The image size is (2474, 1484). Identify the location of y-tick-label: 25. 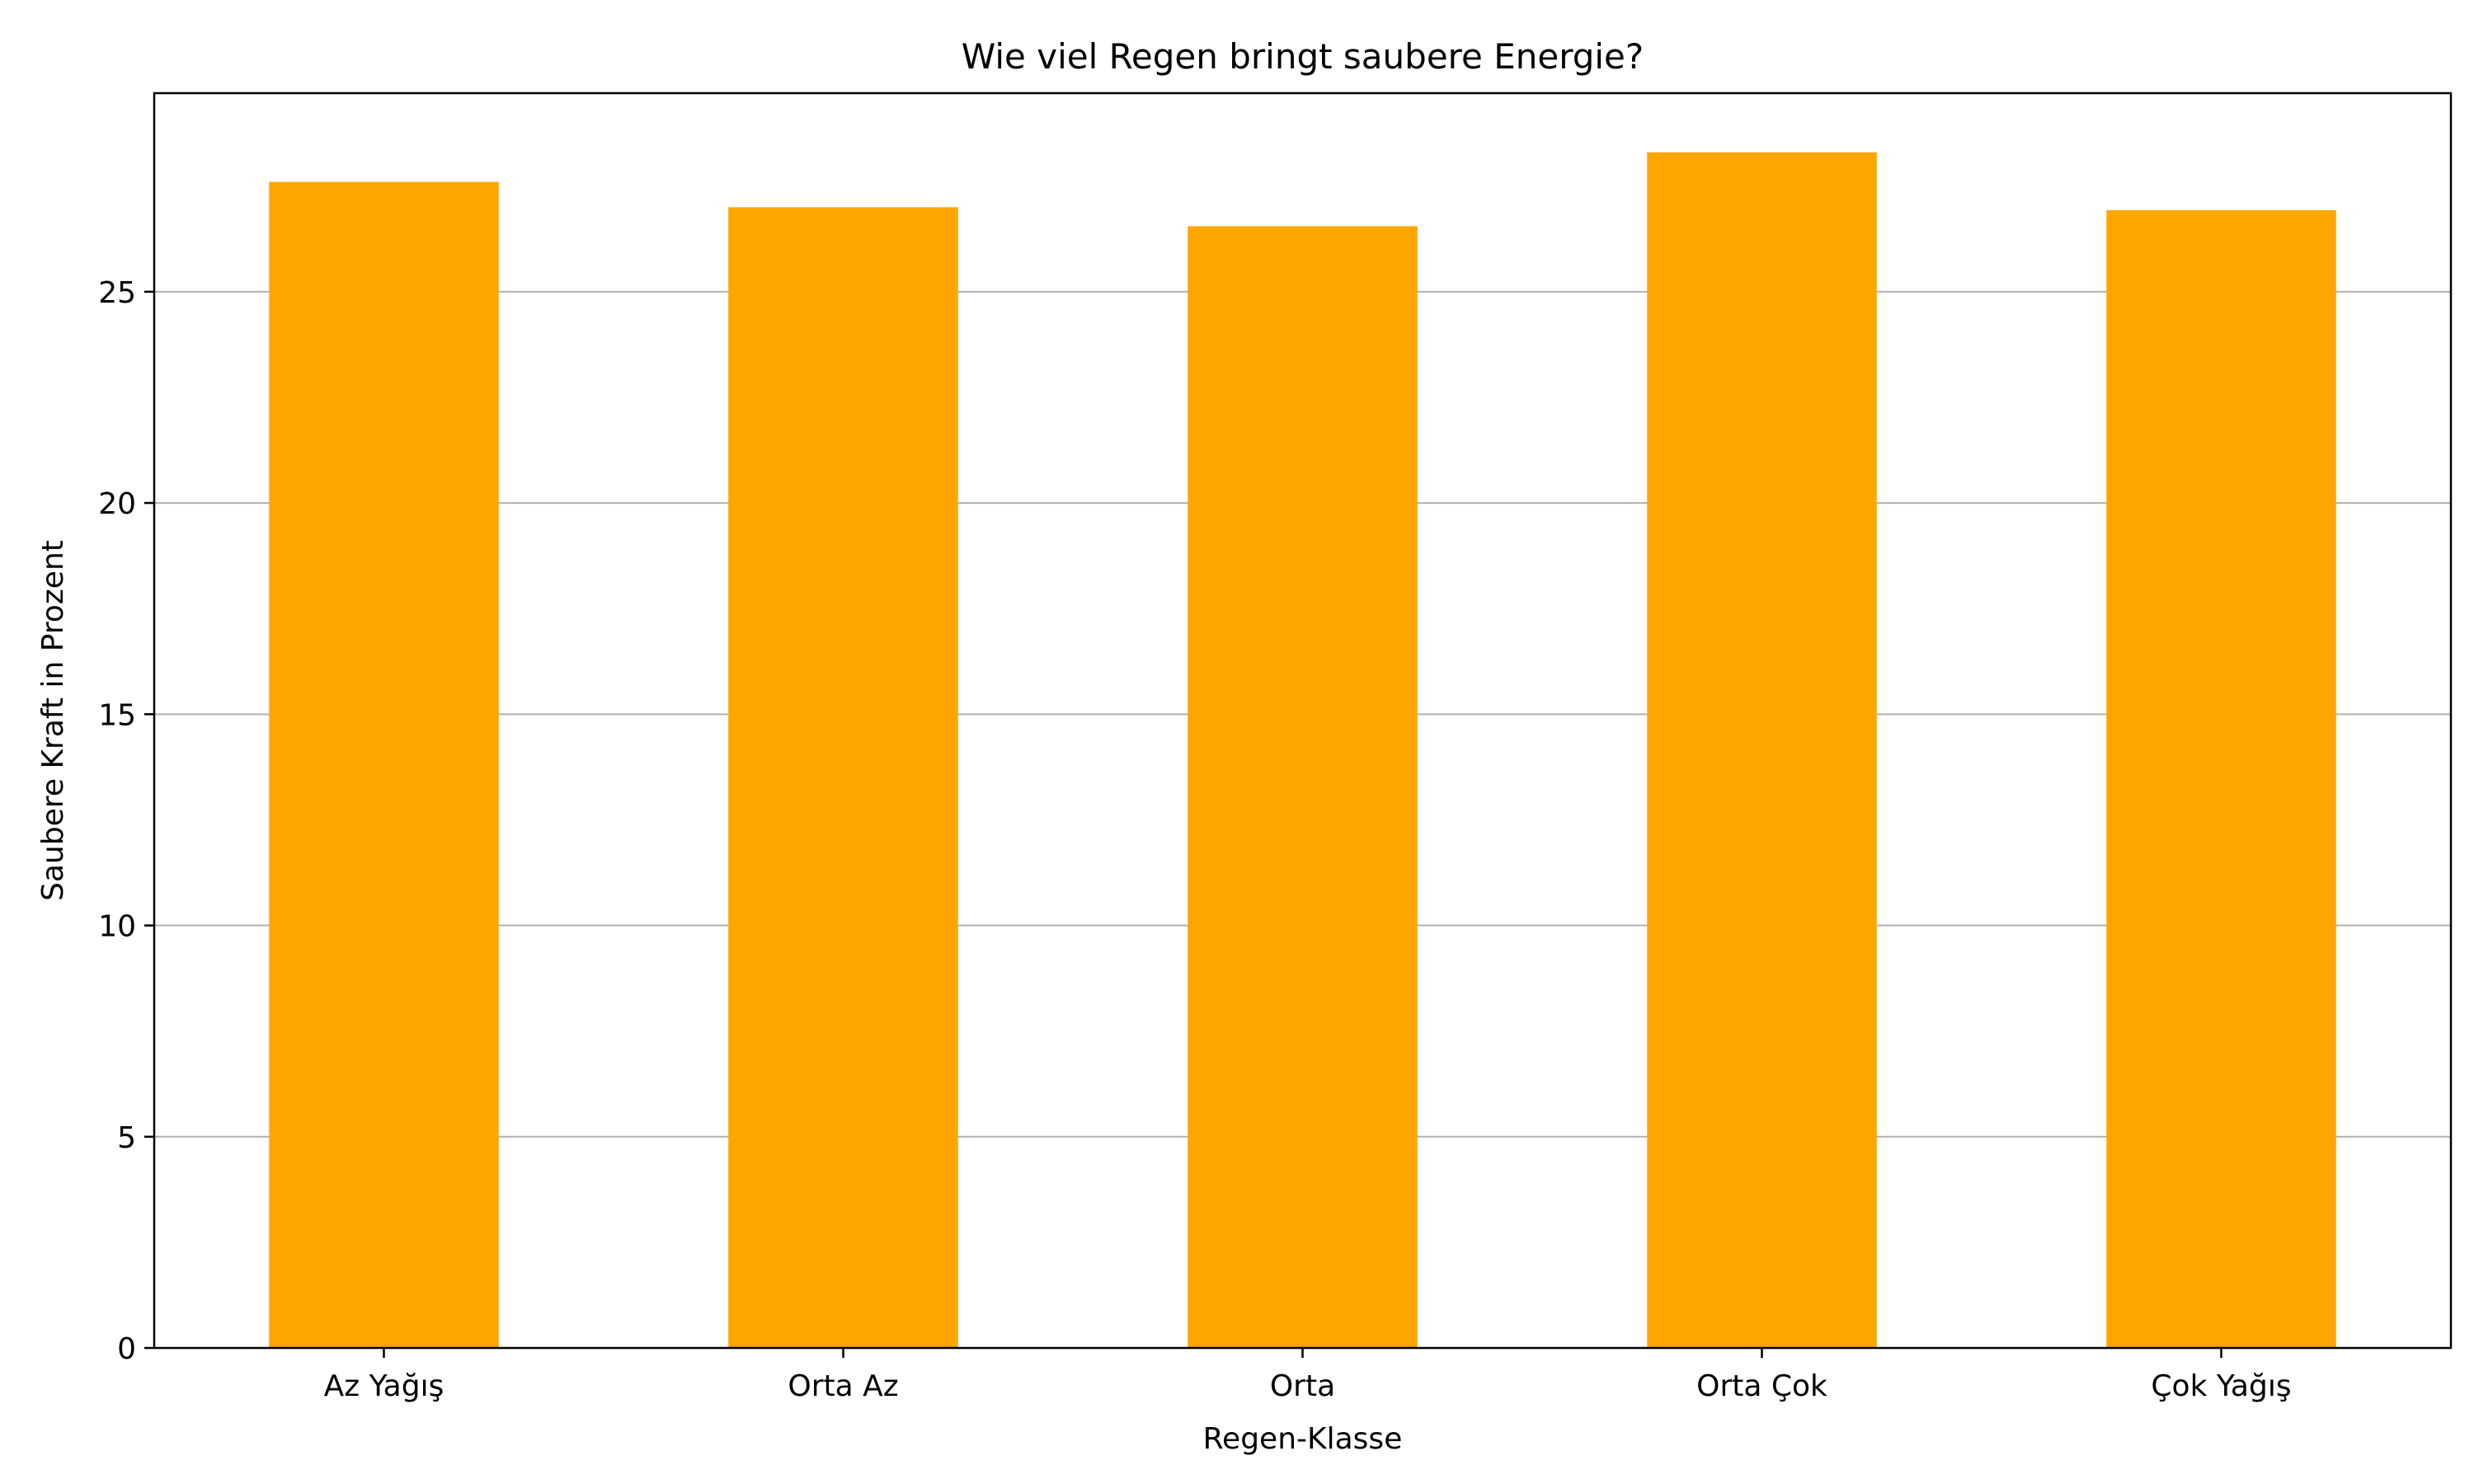
(117, 293).